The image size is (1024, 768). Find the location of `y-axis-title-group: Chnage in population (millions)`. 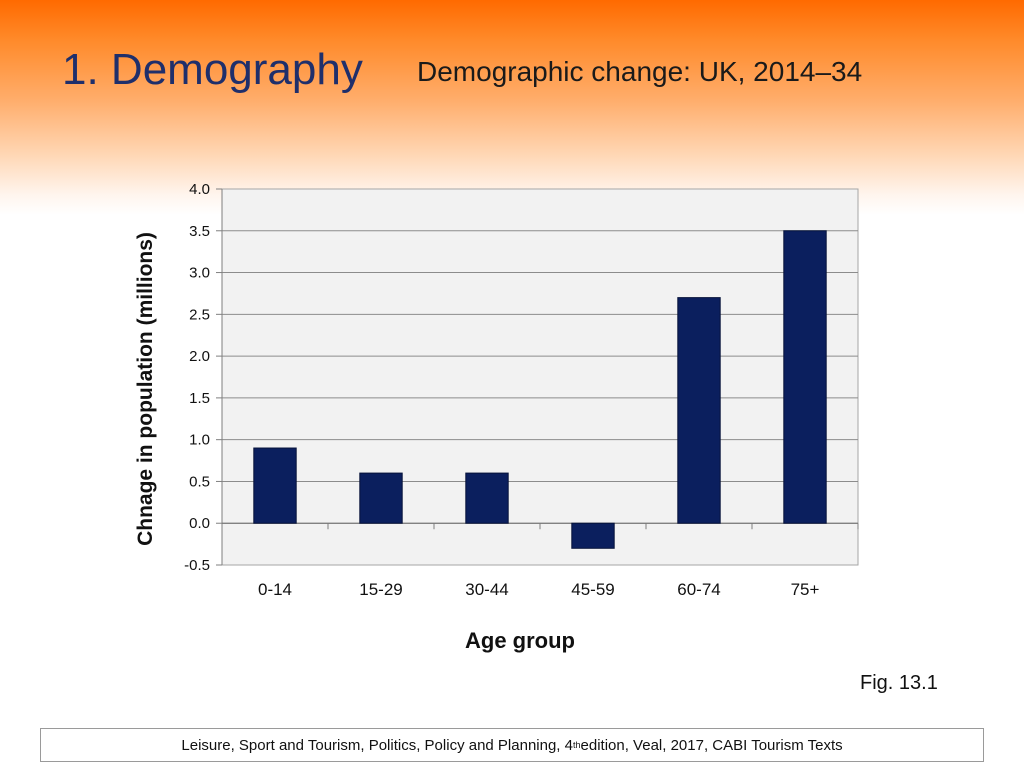

y-axis-title-group: Chnage in population (millions) is located at coordinates (145, 389).